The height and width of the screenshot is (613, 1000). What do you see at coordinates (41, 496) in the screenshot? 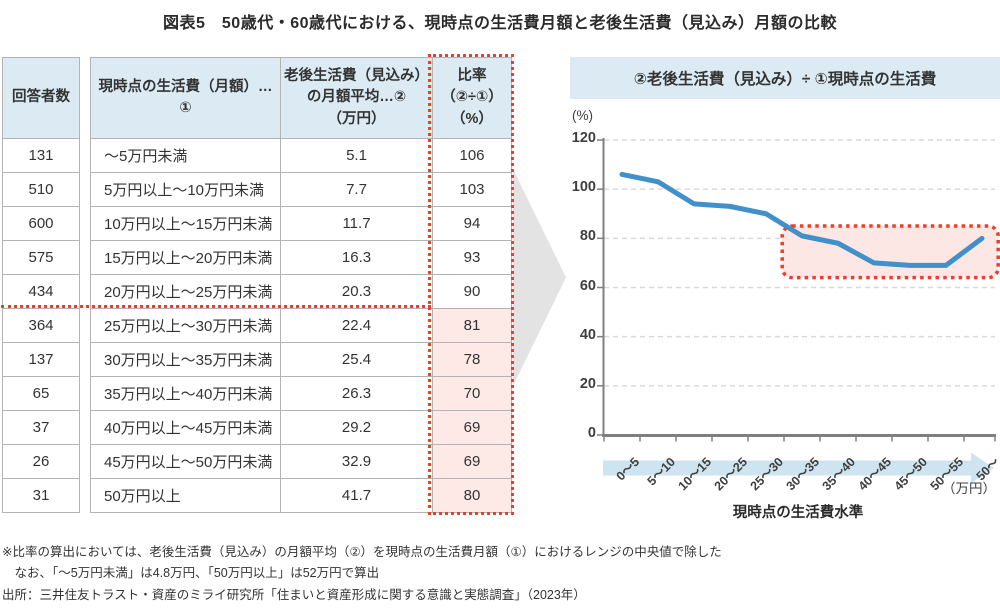
I see `respondents-cell: 31` at bounding box center [41, 496].